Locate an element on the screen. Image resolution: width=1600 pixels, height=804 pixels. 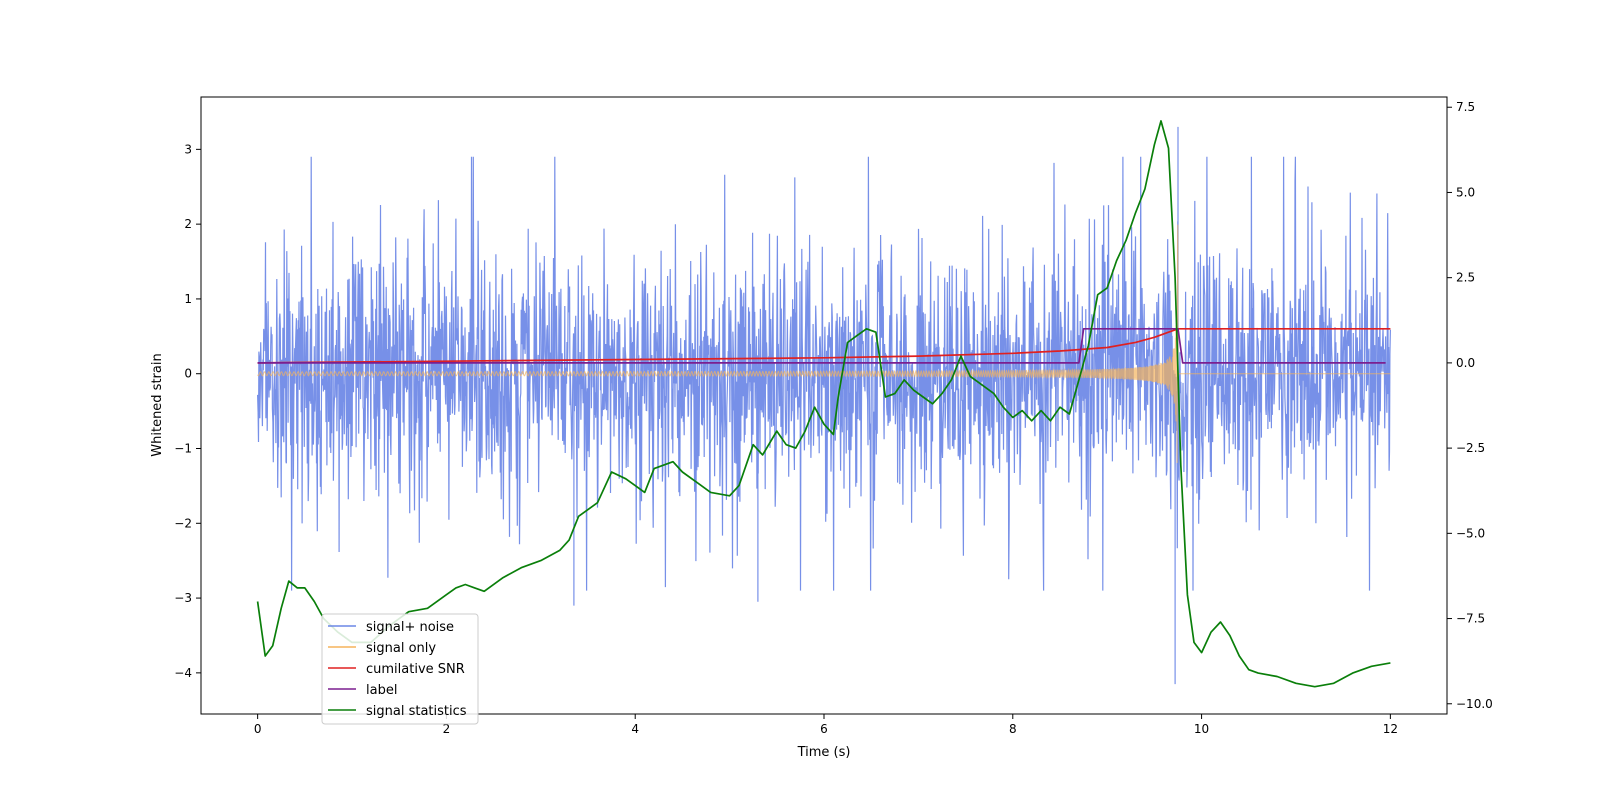
series-label is located at coordinates (821, 345).